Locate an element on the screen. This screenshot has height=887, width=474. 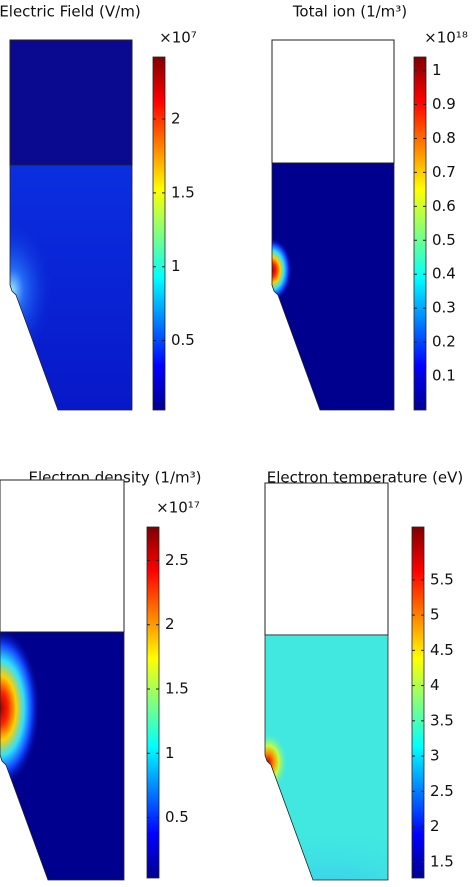
colorbar-tick-label: 5.5 is located at coordinates (442, 579).